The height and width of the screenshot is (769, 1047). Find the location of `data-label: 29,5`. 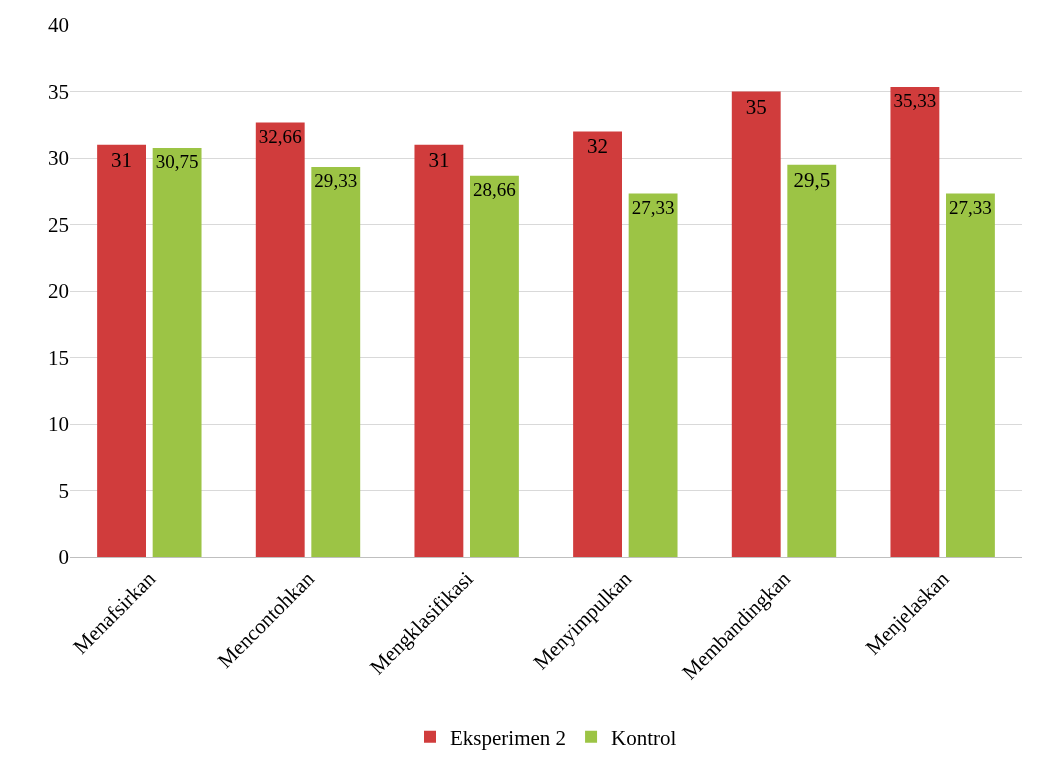

data-label: 29,5 is located at coordinates (812, 179).